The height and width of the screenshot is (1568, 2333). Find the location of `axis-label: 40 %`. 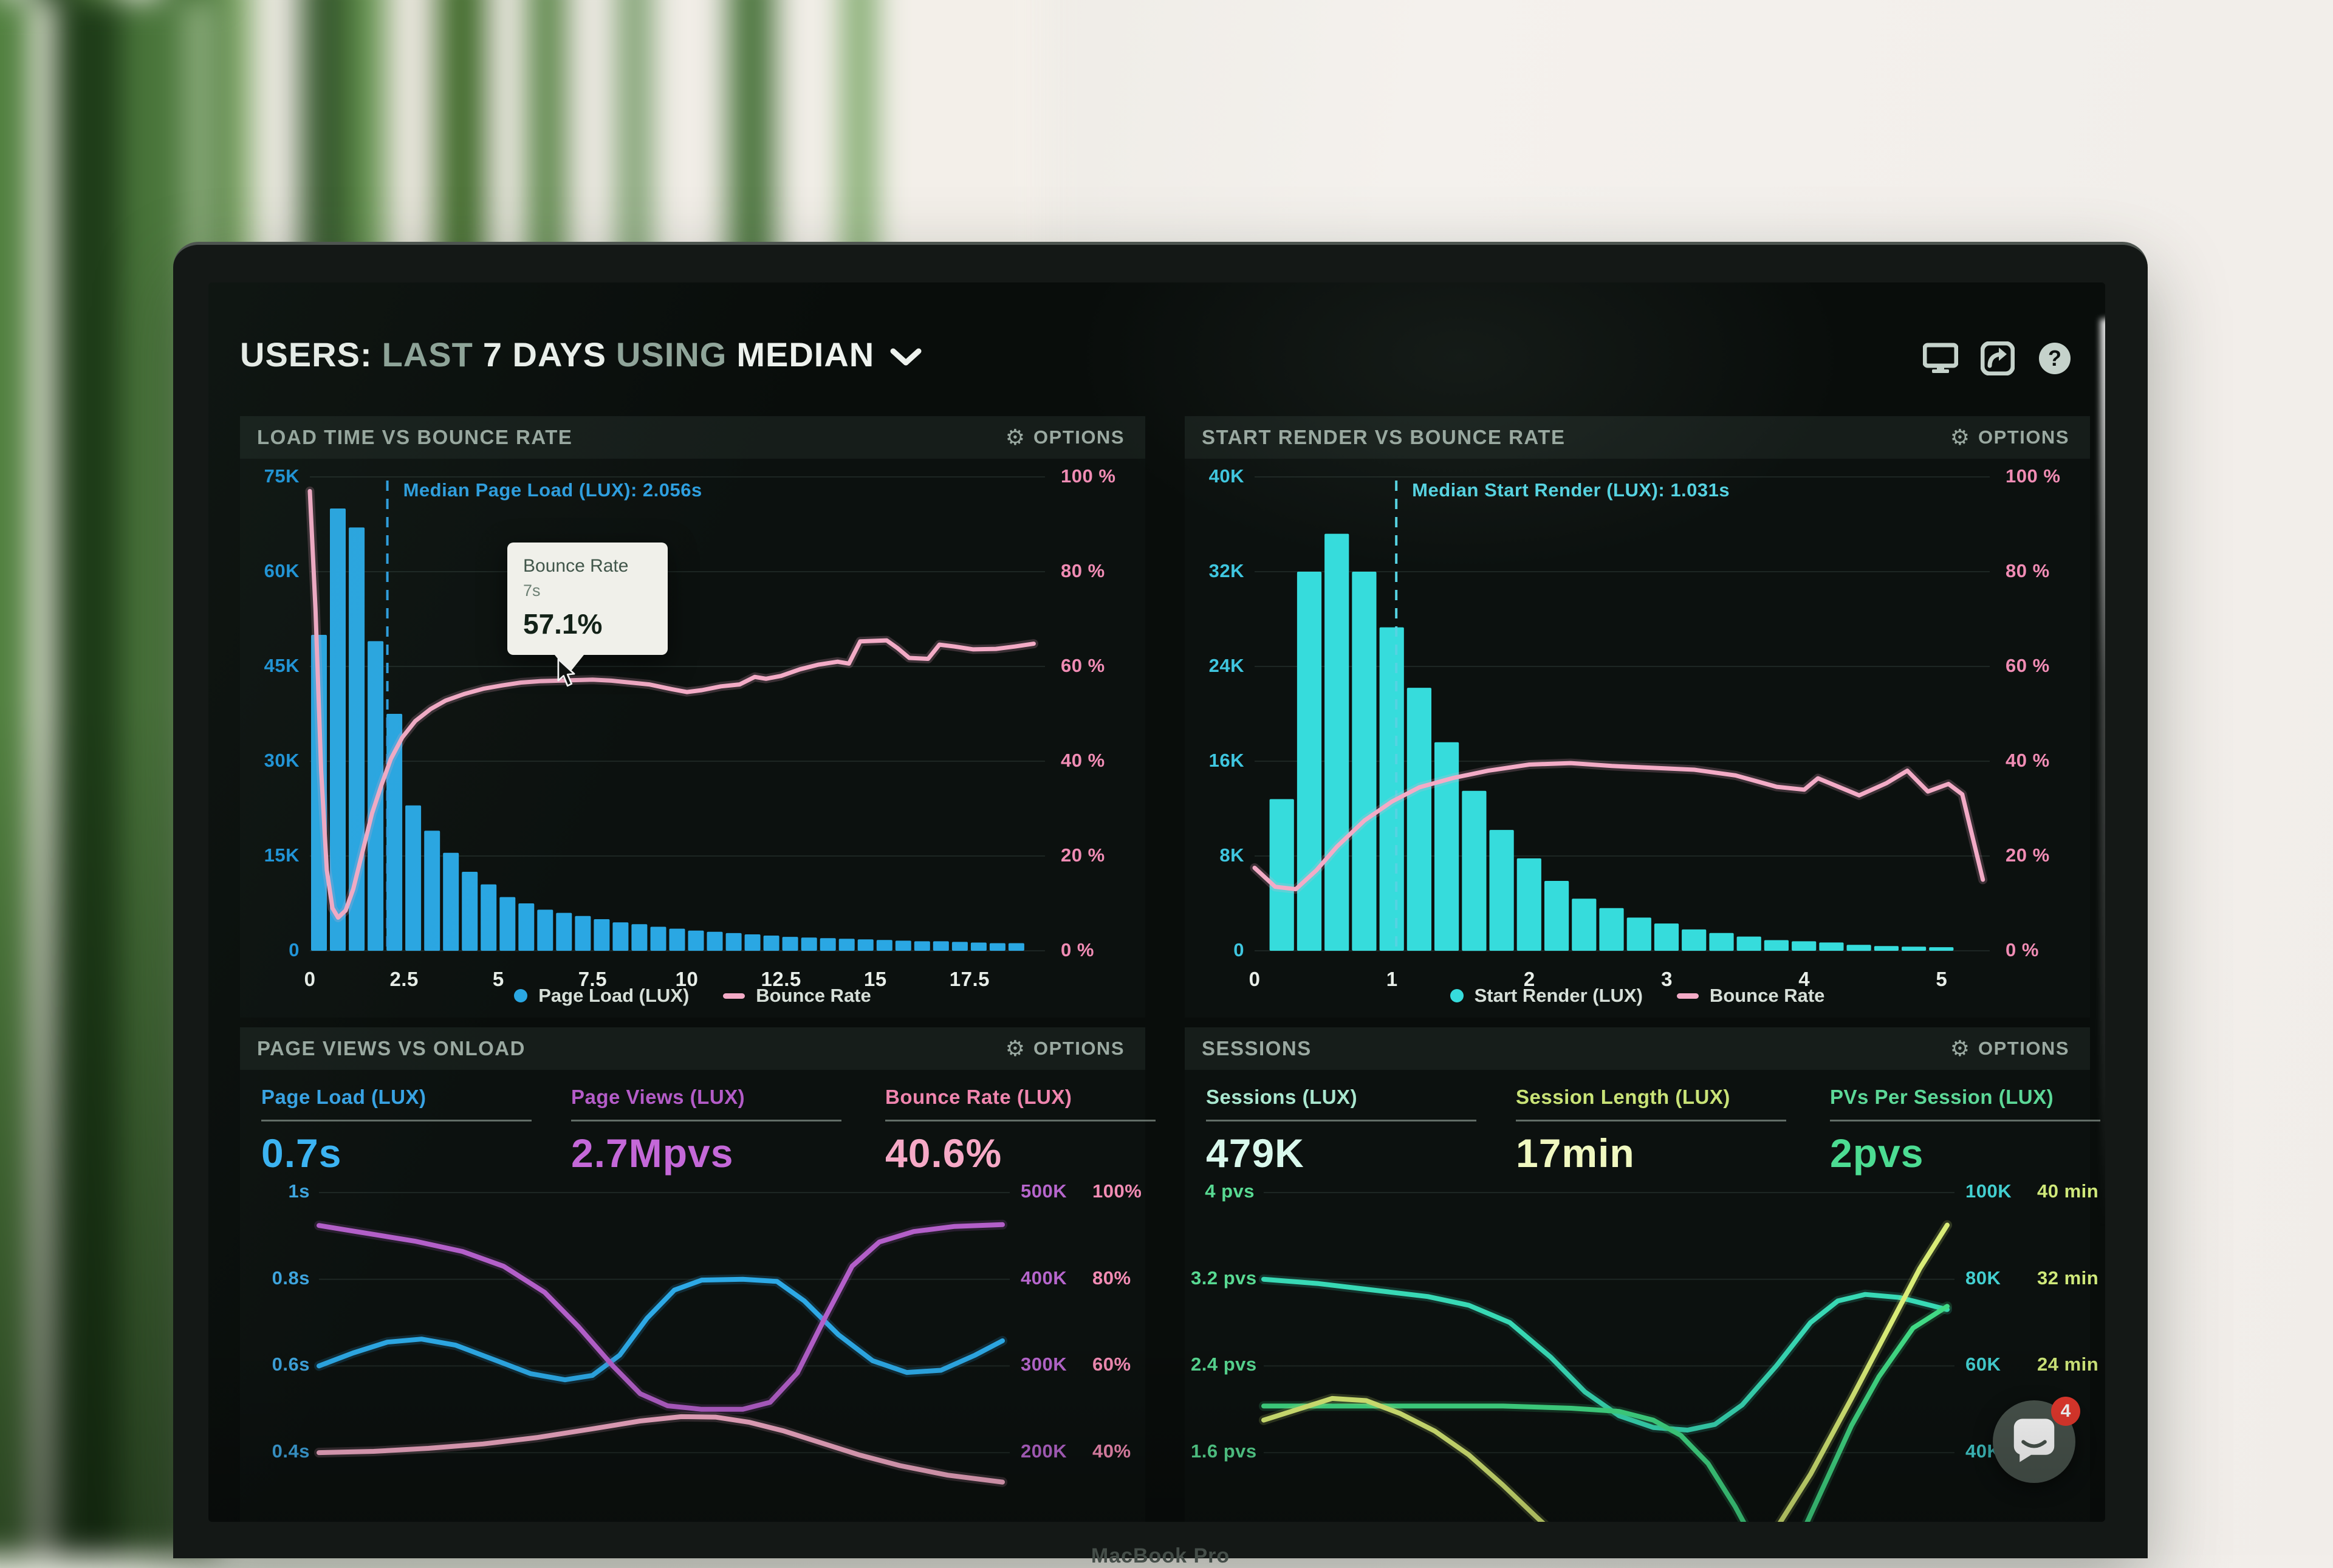

axis-label: 40 % is located at coordinates (1083, 761).